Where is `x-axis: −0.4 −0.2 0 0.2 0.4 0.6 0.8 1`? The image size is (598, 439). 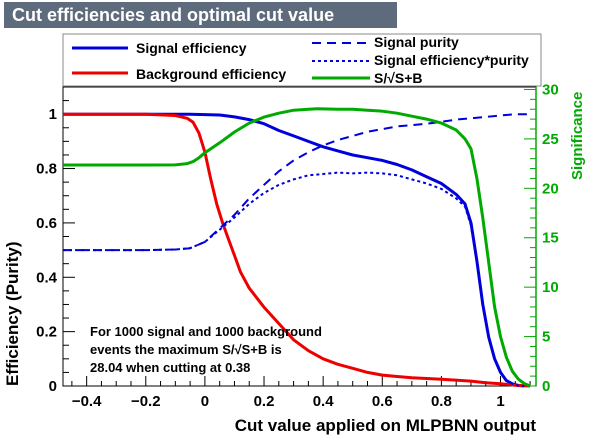 x-axis: −0.4 −0.2 0 0.2 0.4 0.6 0.8 1 is located at coordinates (301, 393).